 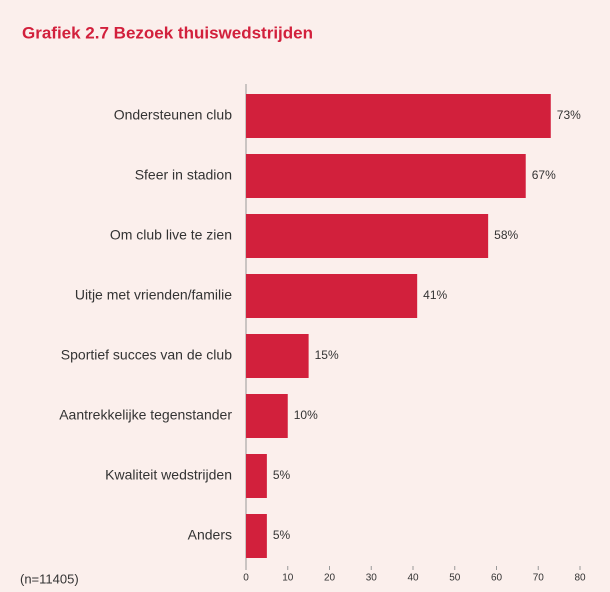 What do you see at coordinates (455, 578) in the screenshot?
I see `x-tick-label: 50` at bounding box center [455, 578].